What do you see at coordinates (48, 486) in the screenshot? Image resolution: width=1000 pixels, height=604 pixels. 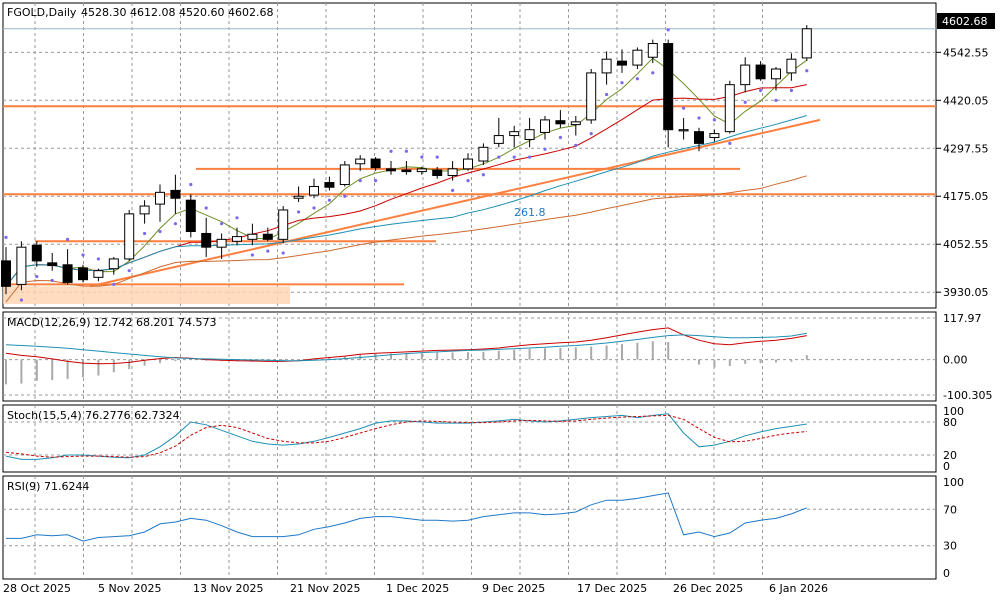 I see `rsi-title: RSI(9) 71.6244` at bounding box center [48, 486].